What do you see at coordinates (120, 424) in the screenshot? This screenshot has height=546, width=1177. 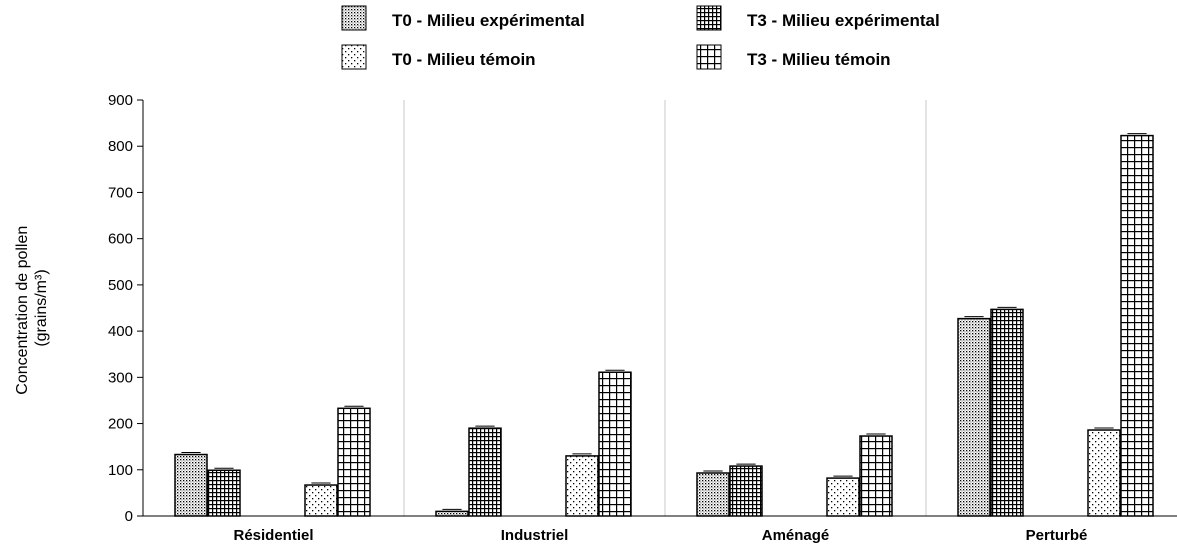 I see `y-tick-label: 200` at bounding box center [120, 424].